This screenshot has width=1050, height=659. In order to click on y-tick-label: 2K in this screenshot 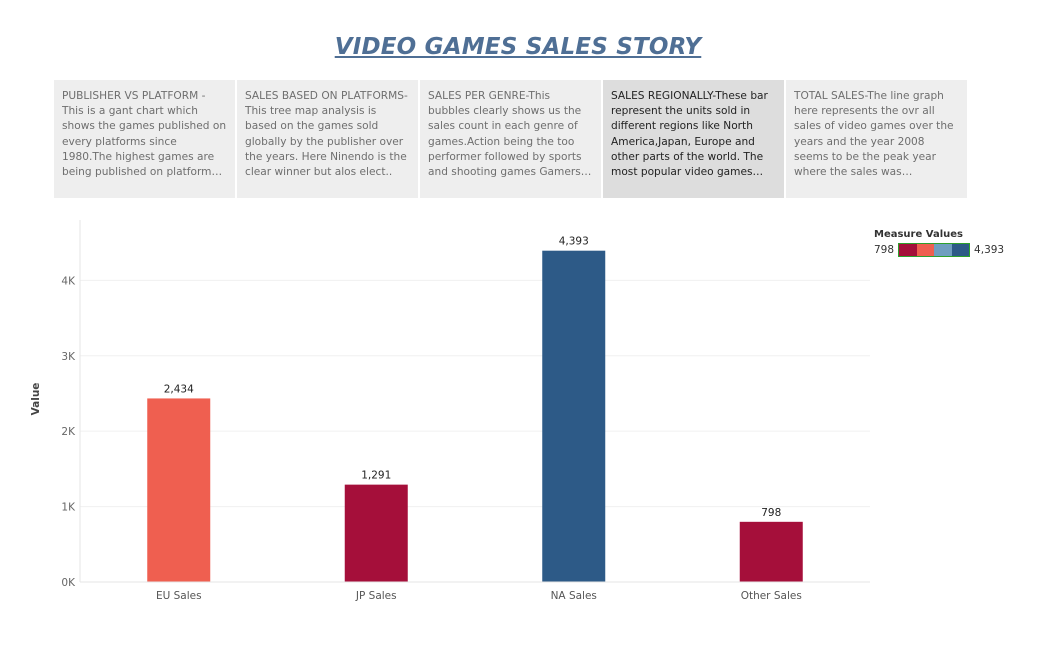, I will do `click(68, 432)`.